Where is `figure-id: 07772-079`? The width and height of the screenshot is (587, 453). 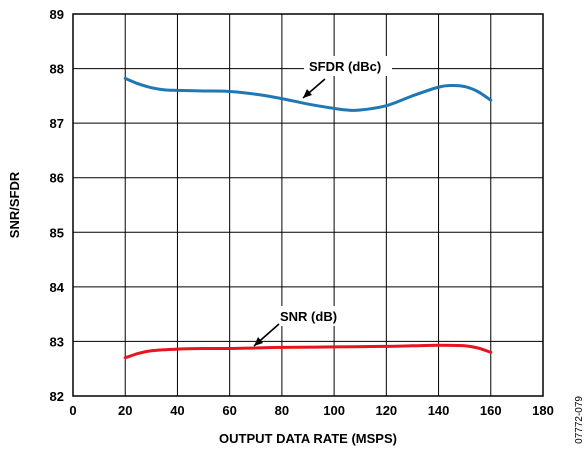
figure-id: 07772-079 is located at coordinates (579, 420).